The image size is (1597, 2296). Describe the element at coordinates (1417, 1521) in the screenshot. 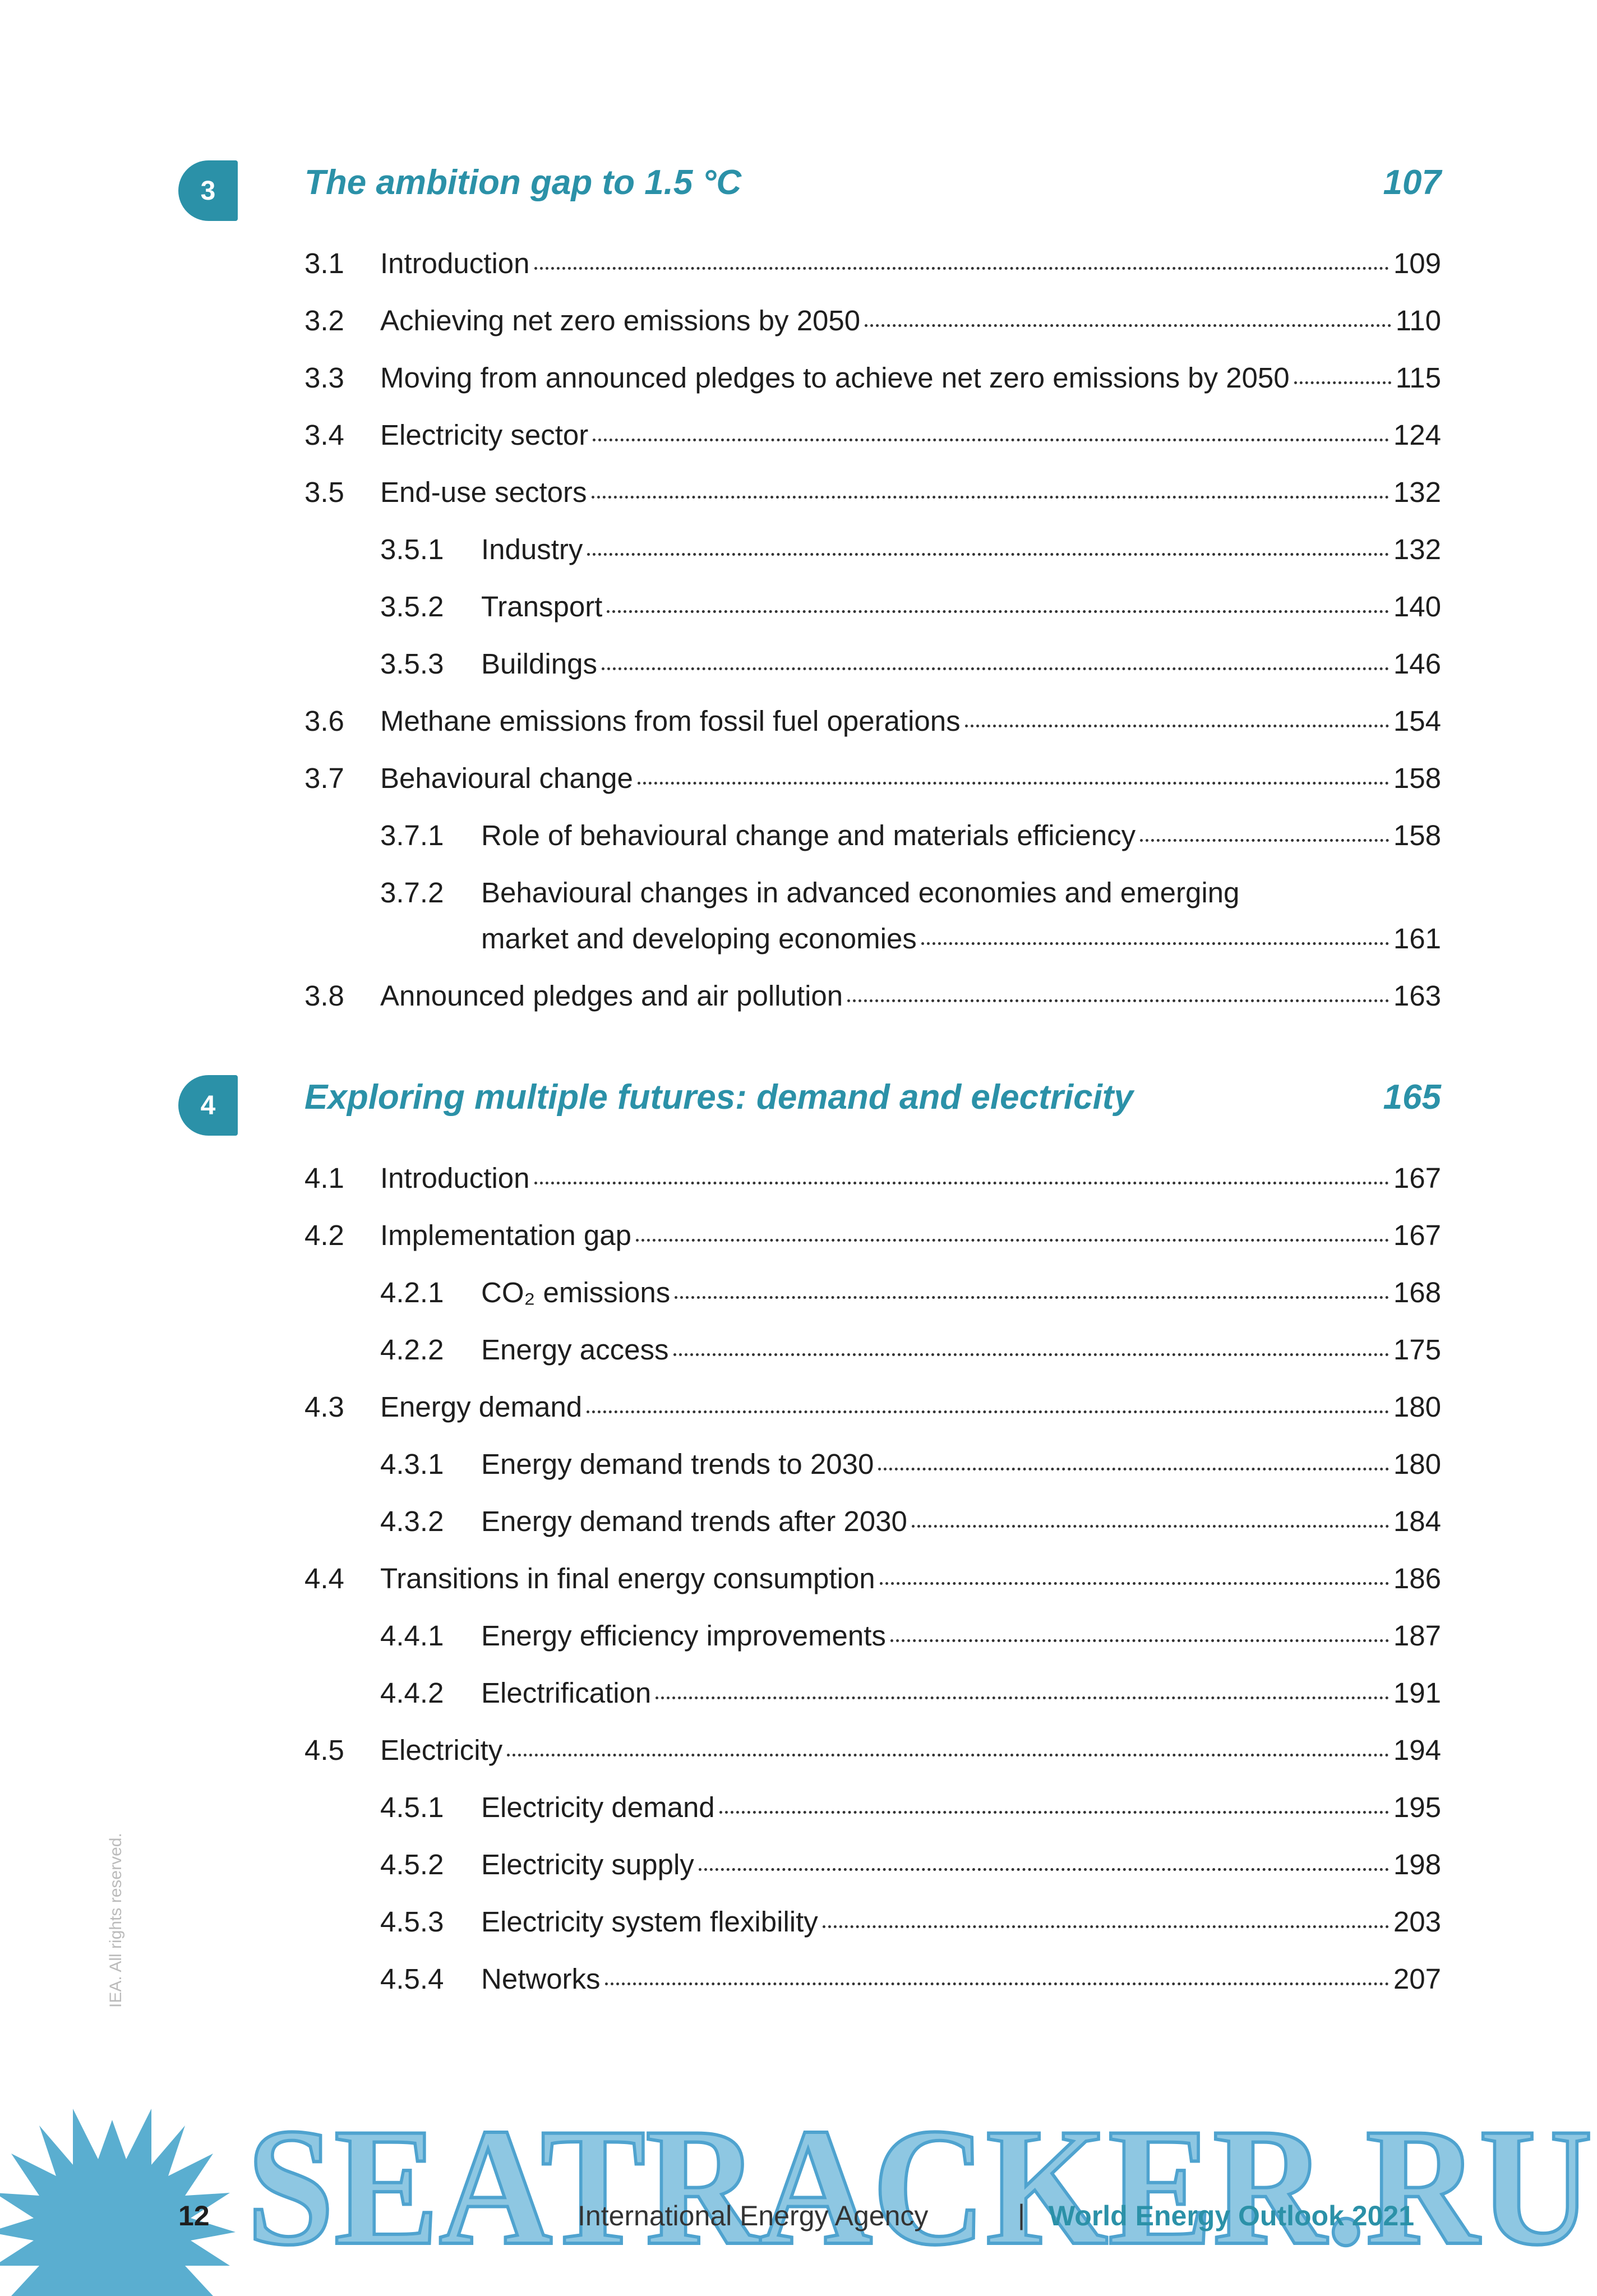

I see `entry-page: 184` at that location.